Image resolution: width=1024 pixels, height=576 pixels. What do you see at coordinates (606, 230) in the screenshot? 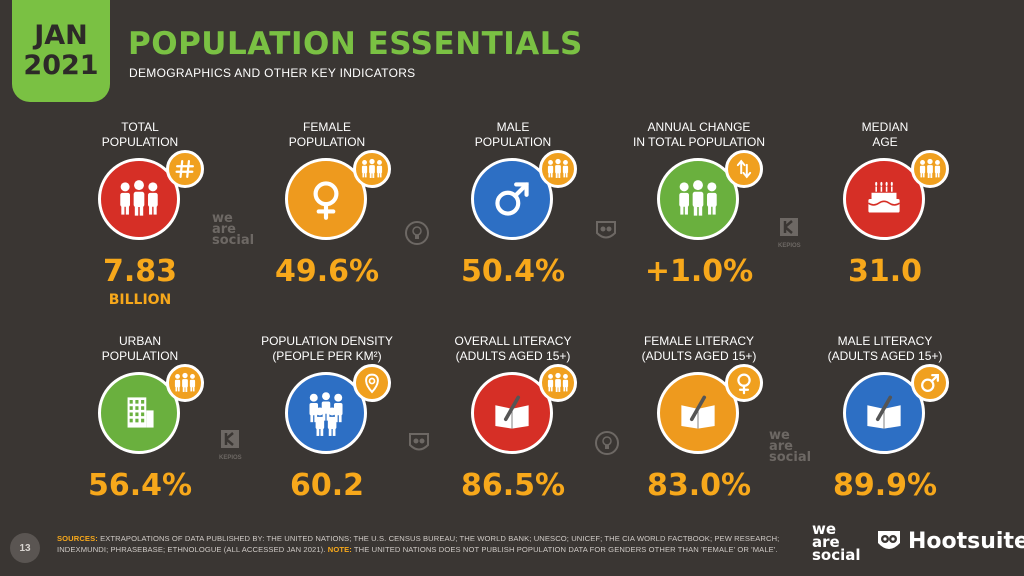
I see `owl-watermark-icon` at bounding box center [606, 230].